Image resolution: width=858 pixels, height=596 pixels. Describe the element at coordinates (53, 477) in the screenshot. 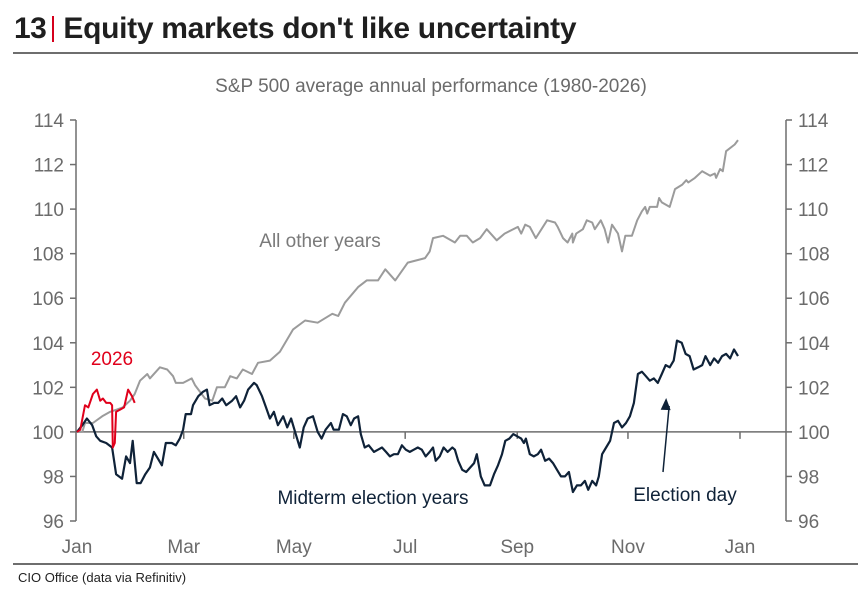

I see `left-y-tick-label: 98` at that location.